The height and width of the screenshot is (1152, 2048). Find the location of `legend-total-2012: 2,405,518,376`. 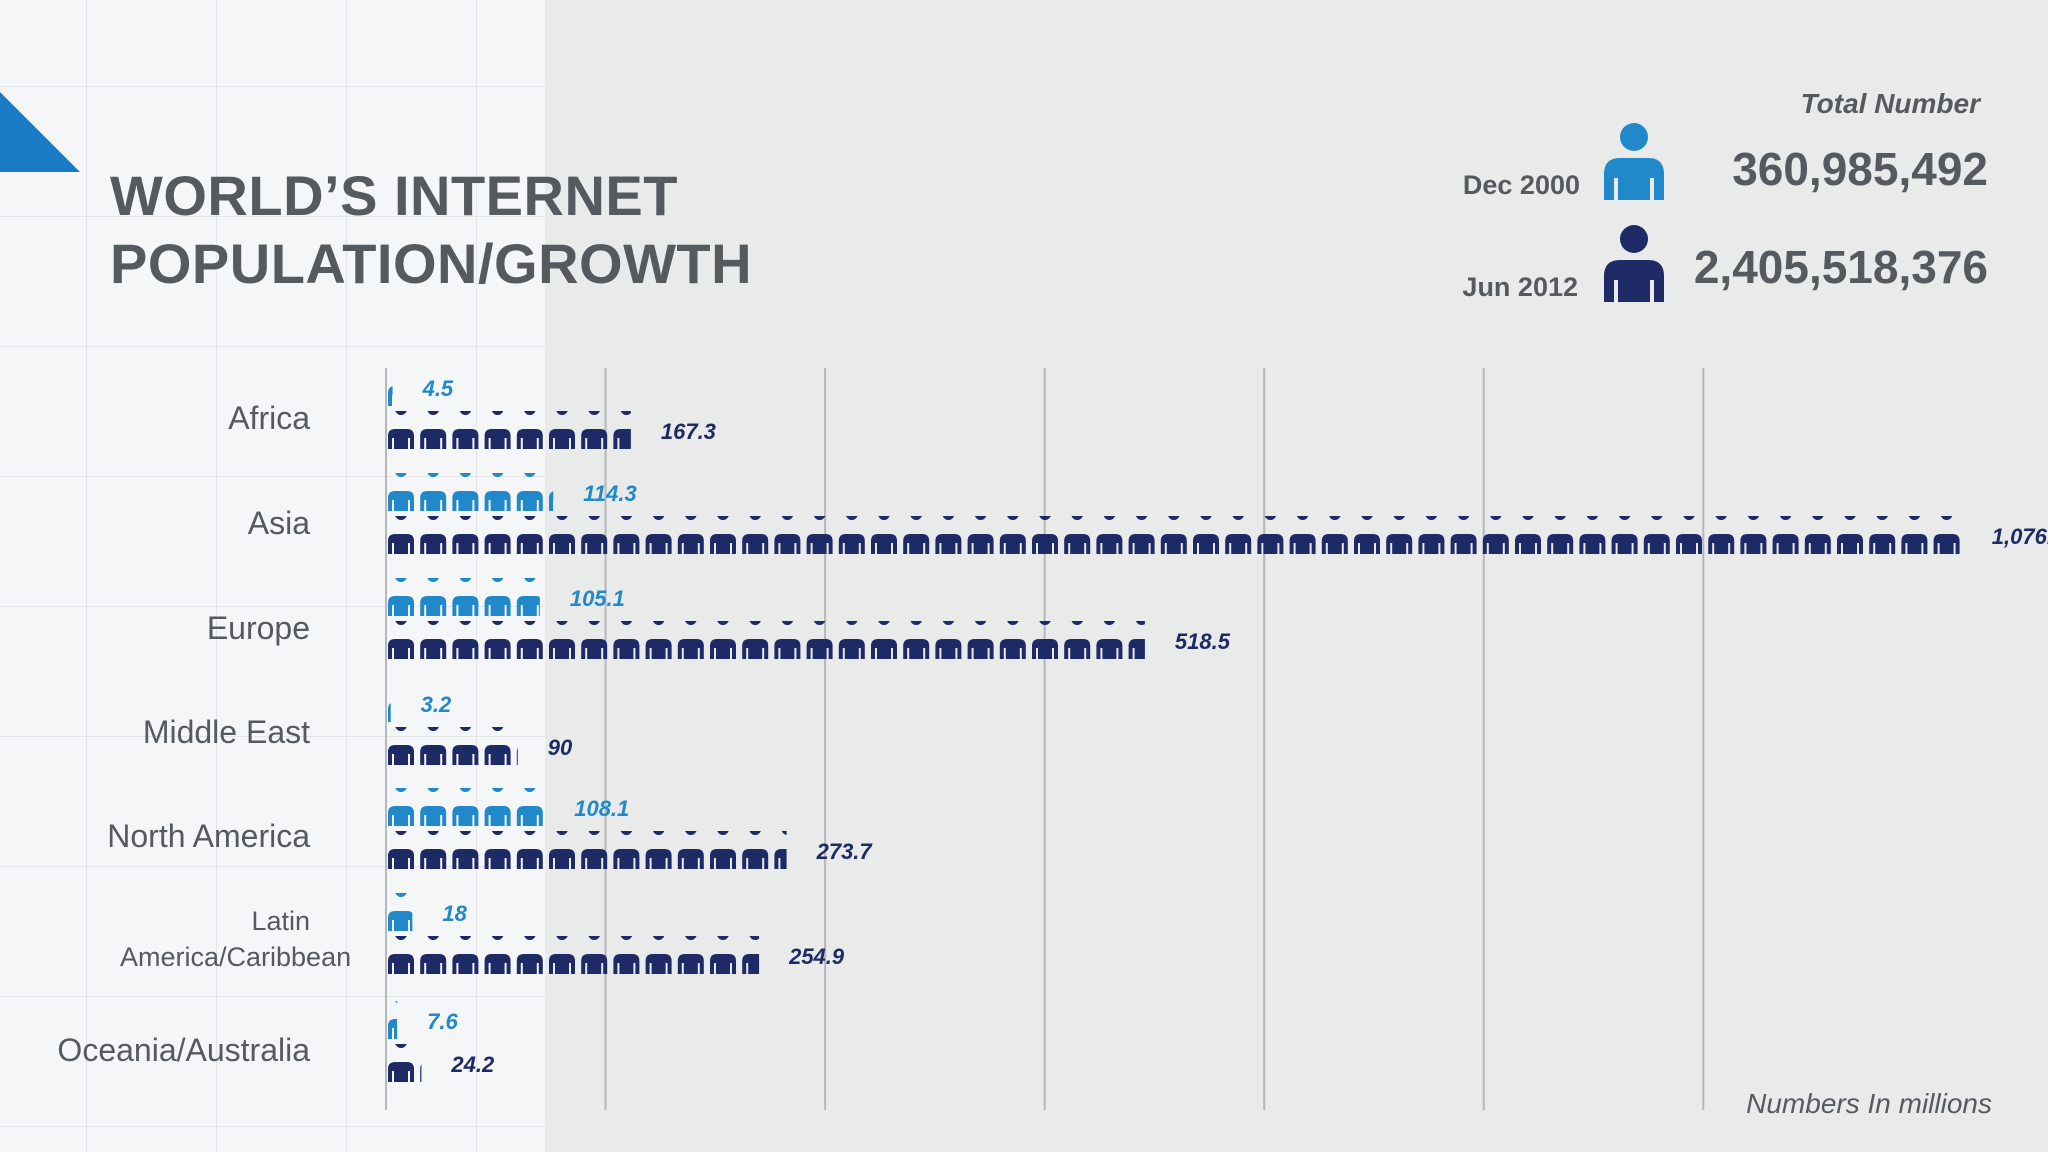

legend-total-2012: 2,405,518,376 is located at coordinates (1840, 267).